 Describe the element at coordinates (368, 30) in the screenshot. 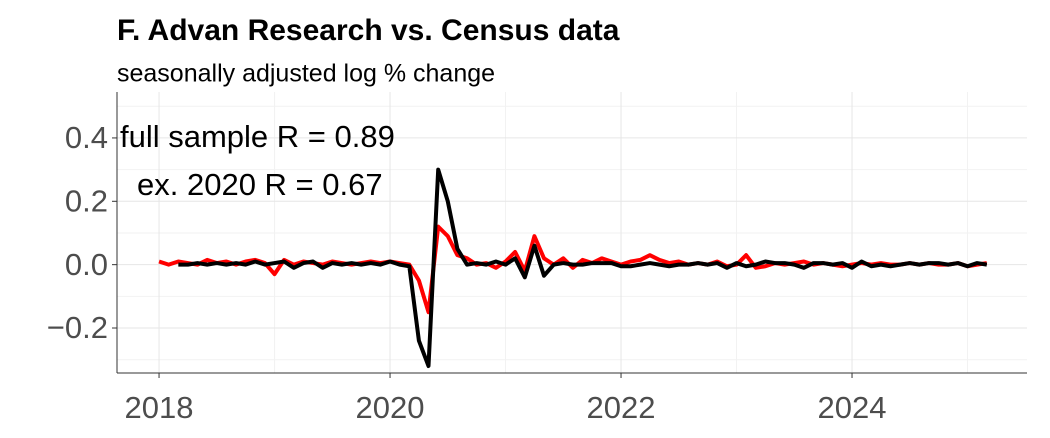

I see `chart-title: F. Advan Research vs. Census data` at that location.